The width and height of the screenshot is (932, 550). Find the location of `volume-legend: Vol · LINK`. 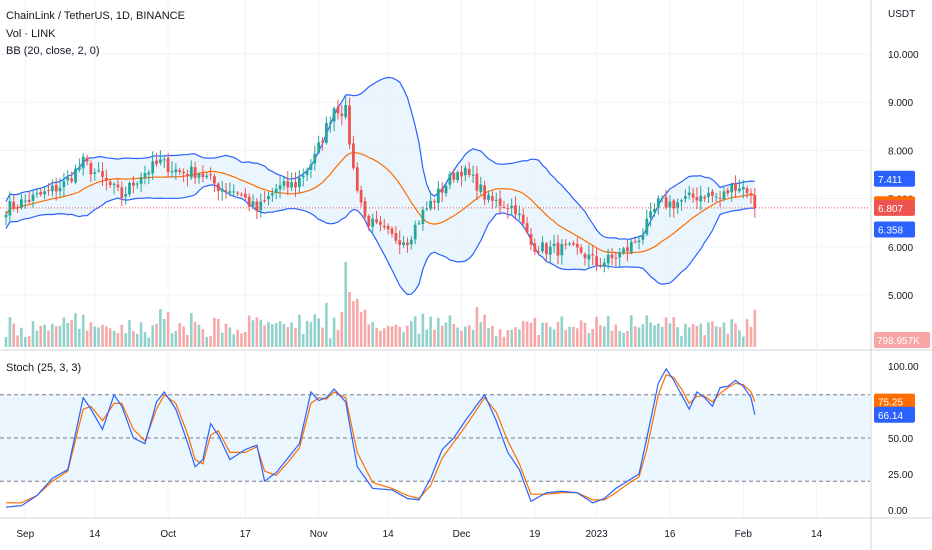

volume-legend: Vol · LINK is located at coordinates (31, 34).